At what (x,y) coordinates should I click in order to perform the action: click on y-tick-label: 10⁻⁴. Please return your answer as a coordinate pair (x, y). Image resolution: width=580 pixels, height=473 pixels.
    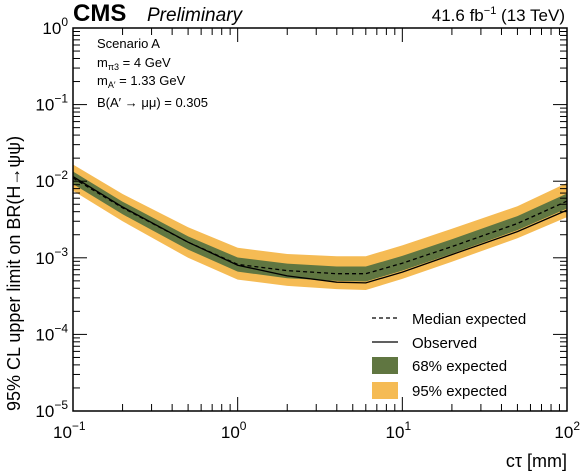
    Looking at the image, I should click on (51, 332).